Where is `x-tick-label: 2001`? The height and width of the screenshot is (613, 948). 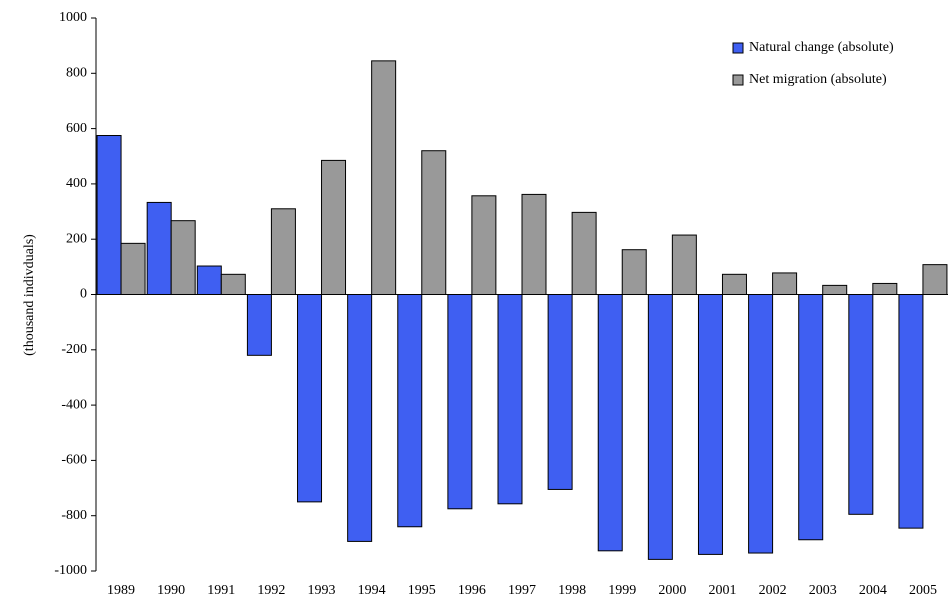 x-tick-label: 2001 is located at coordinates (722, 590).